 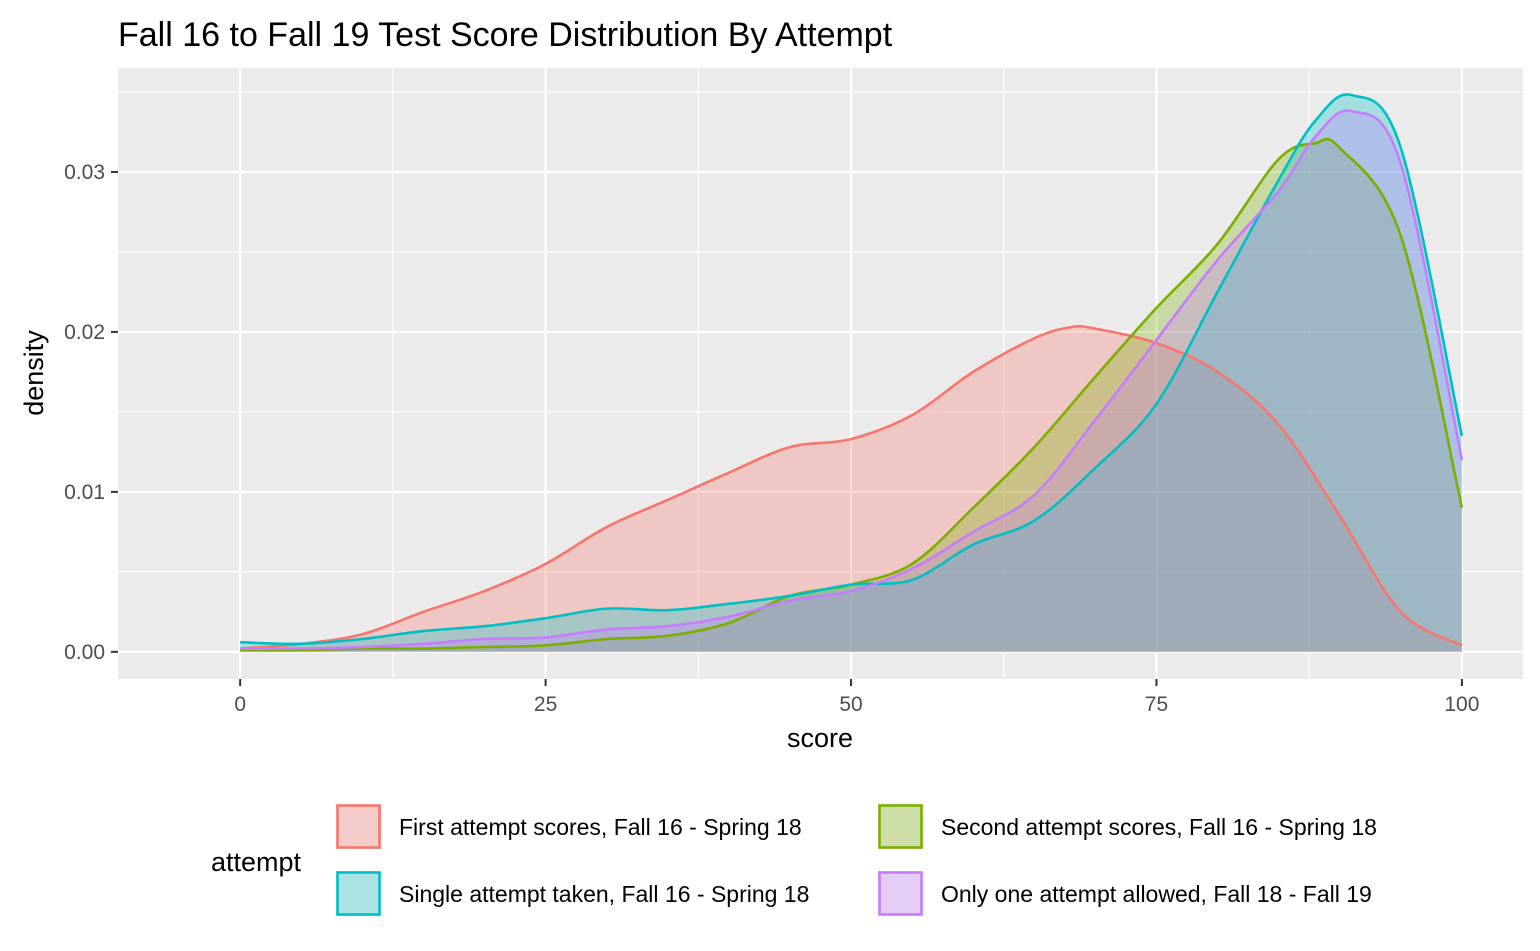 What do you see at coordinates (545, 704) in the screenshot?
I see `x-tick-label: 25` at bounding box center [545, 704].